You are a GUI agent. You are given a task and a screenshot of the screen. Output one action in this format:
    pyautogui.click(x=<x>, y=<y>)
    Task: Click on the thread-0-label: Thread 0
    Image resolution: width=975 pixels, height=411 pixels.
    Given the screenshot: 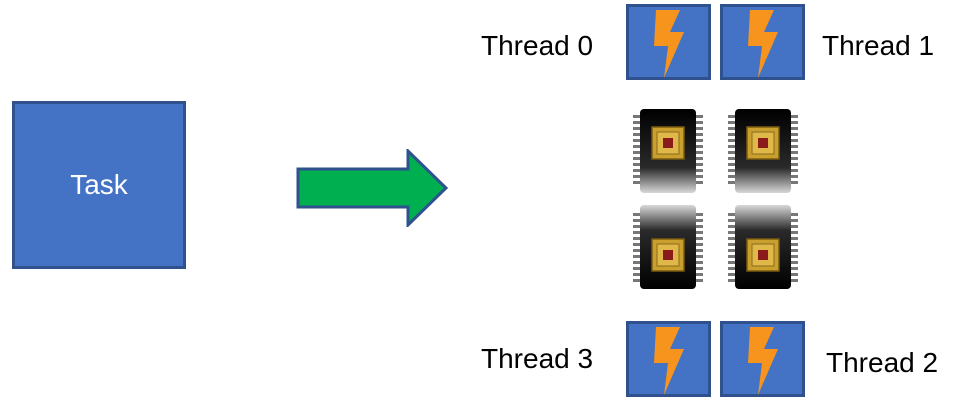 What is the action you would take?
    pyautogui.click(x=537, y=45)
    